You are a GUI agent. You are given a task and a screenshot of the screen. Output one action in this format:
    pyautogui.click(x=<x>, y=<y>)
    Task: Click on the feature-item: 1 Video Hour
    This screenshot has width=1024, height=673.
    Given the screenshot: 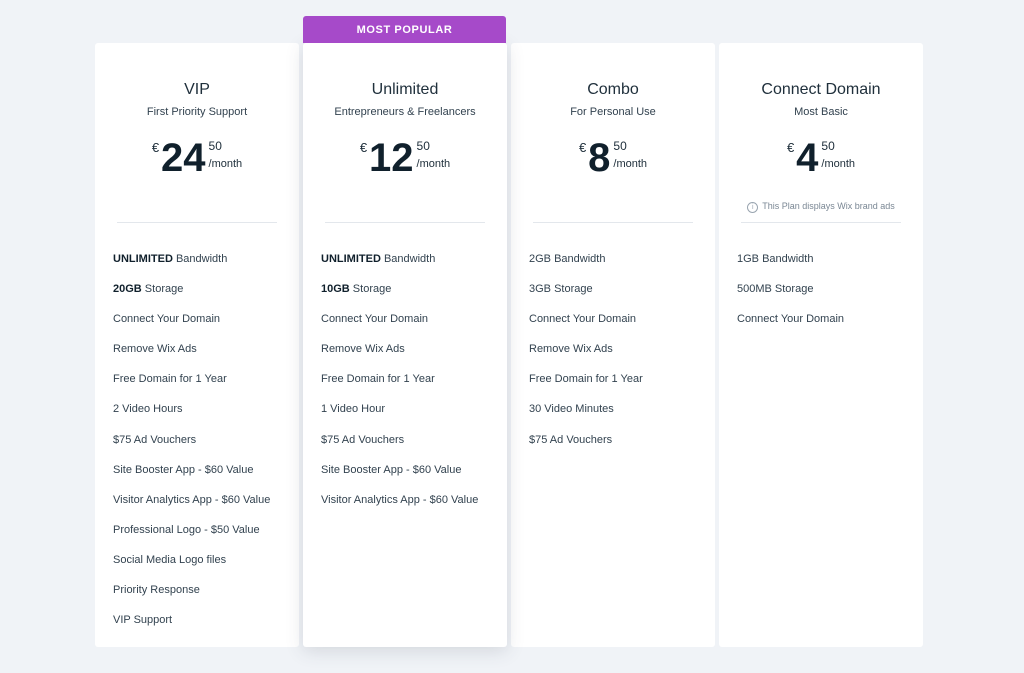 What is the action you would take?
    pyautogui.click(x=409, y=416)
    